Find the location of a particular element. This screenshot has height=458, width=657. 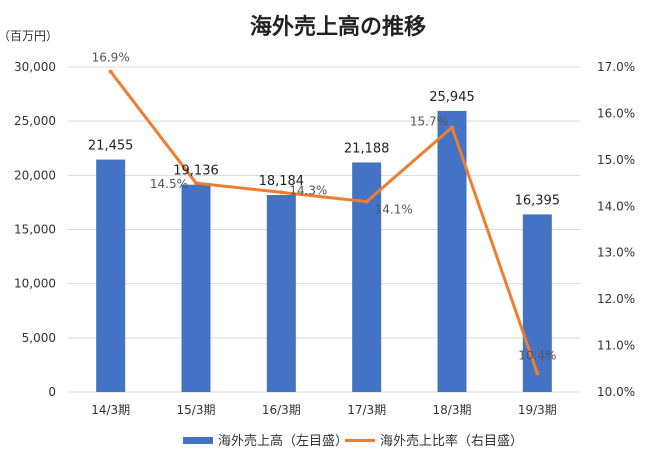

y-left-axis: 0 5,000 10,000 15,000 20,000 25,000 30,000 is located at coordinates (35, 229).